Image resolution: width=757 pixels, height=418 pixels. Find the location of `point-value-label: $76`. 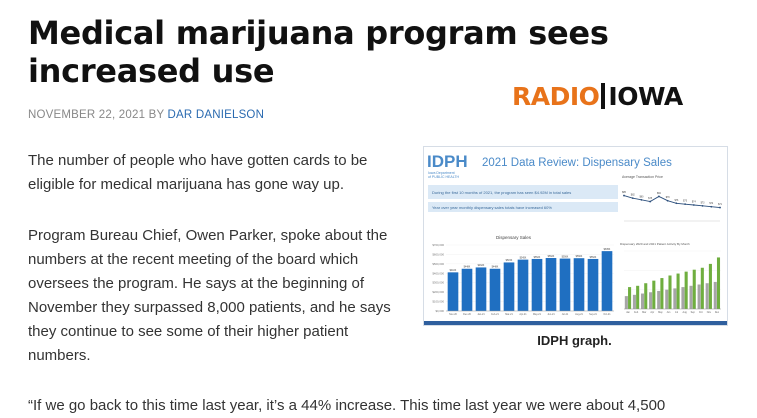

point-value-label: $76 is located at coordinates (676, 201).